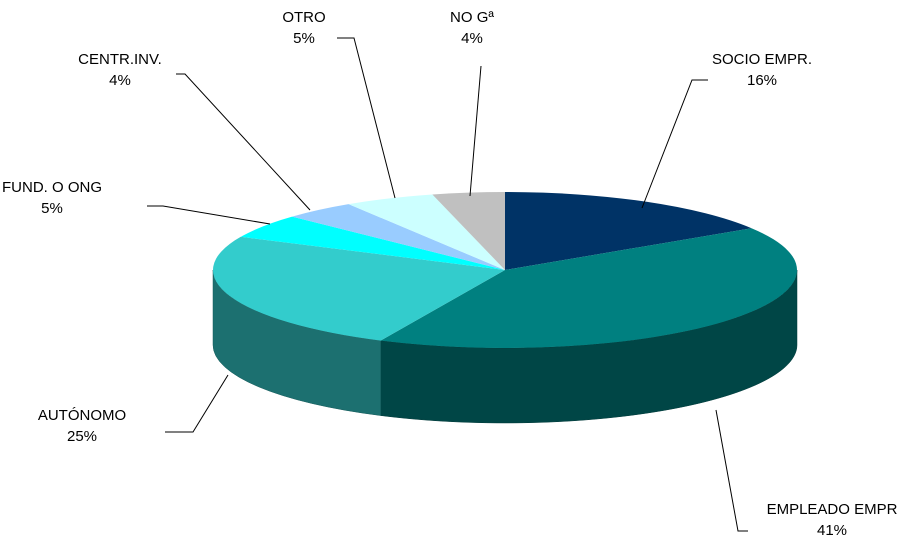 The height and width of the screenshot is (547, 919). Describe the element at coordinates (832, 509) in the screenshot. I see `slice-name-label-2: EMPLEADO EMPR` at that location.